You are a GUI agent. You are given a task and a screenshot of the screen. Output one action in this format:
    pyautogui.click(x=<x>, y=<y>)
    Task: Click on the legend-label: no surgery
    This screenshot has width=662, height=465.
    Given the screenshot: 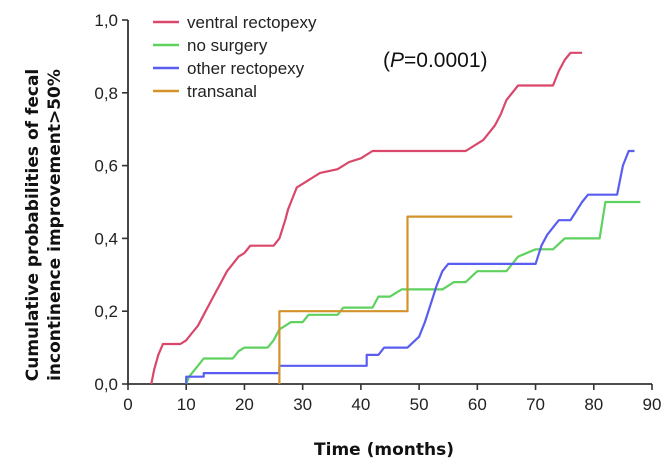 What is the action you would take?
    pyautogui.click(x=227, y=45)
    